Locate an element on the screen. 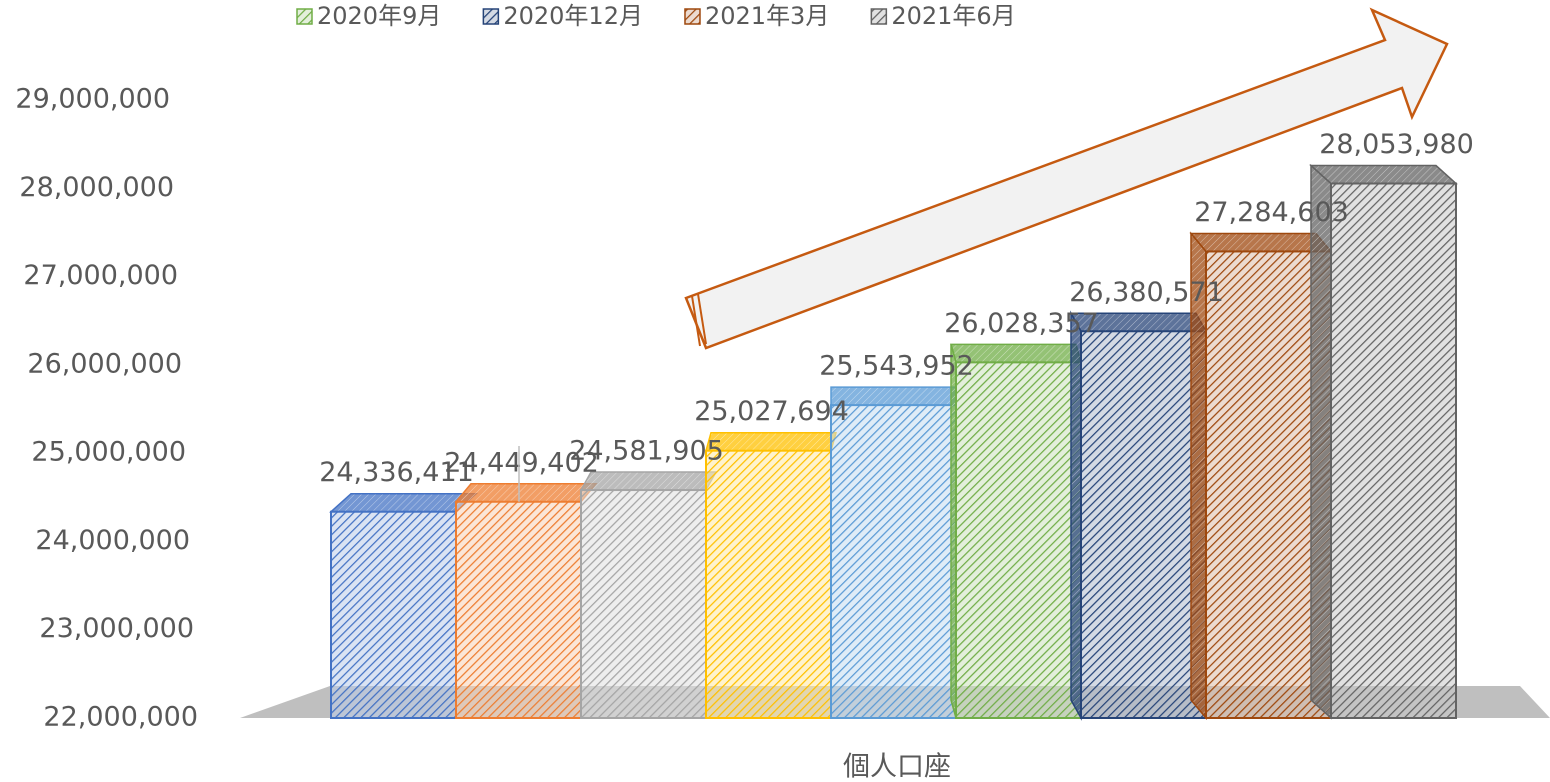 This screenshot has height=782, width=1550. data-label: 24,581,905 is located at coordinates (646, 451).